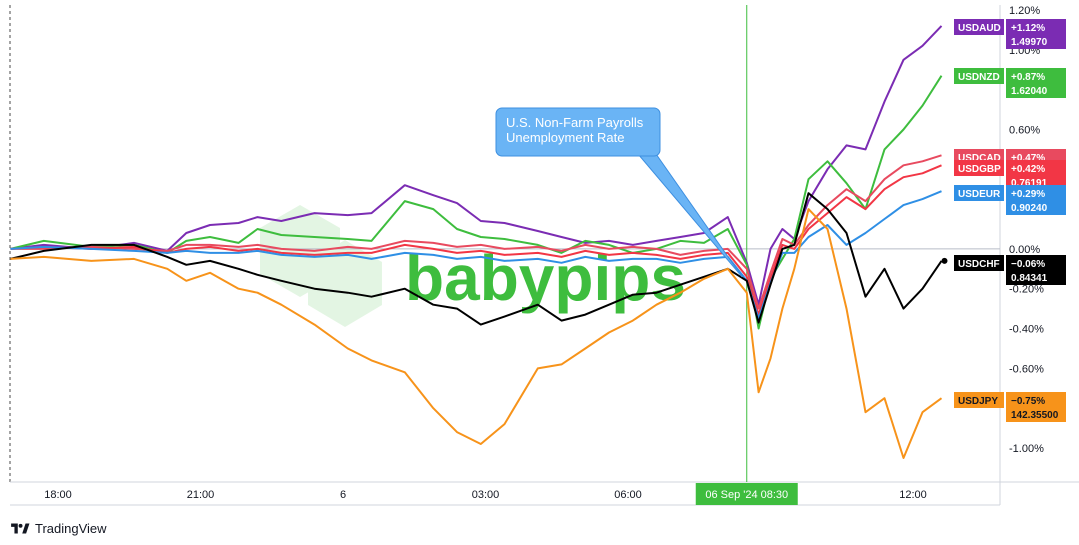 This screenshot has height=545, width=1079. Describe the element at coordinates (1026, 330) in the screenshot. I see `y-tick-label: -0.40%` at that location.